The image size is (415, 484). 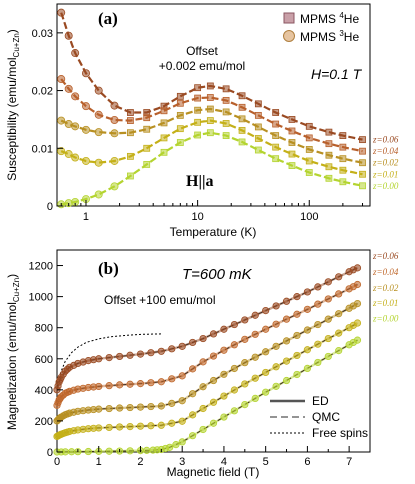 What do you see at coordinates (385, 288) in the screenshot?
I see `panel-b-series-label: z=0.02` at bounding box center [385, 288].